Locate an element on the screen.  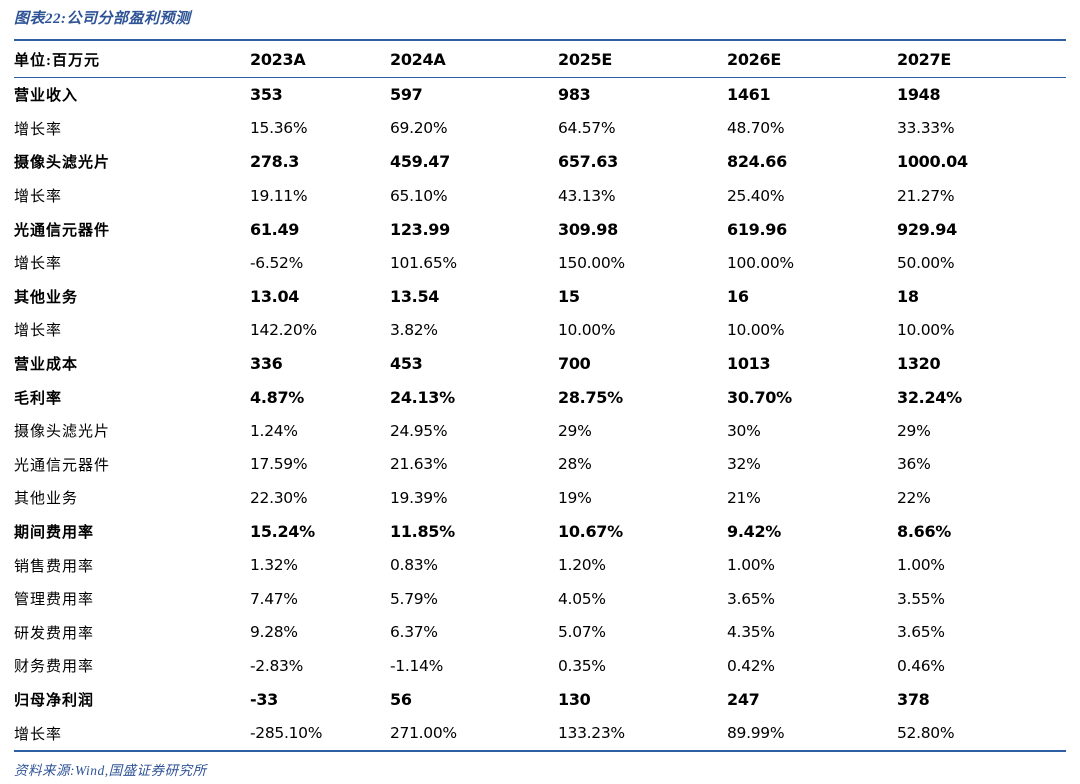
cell-value: 0.46% is located at coordinates (921, 665).